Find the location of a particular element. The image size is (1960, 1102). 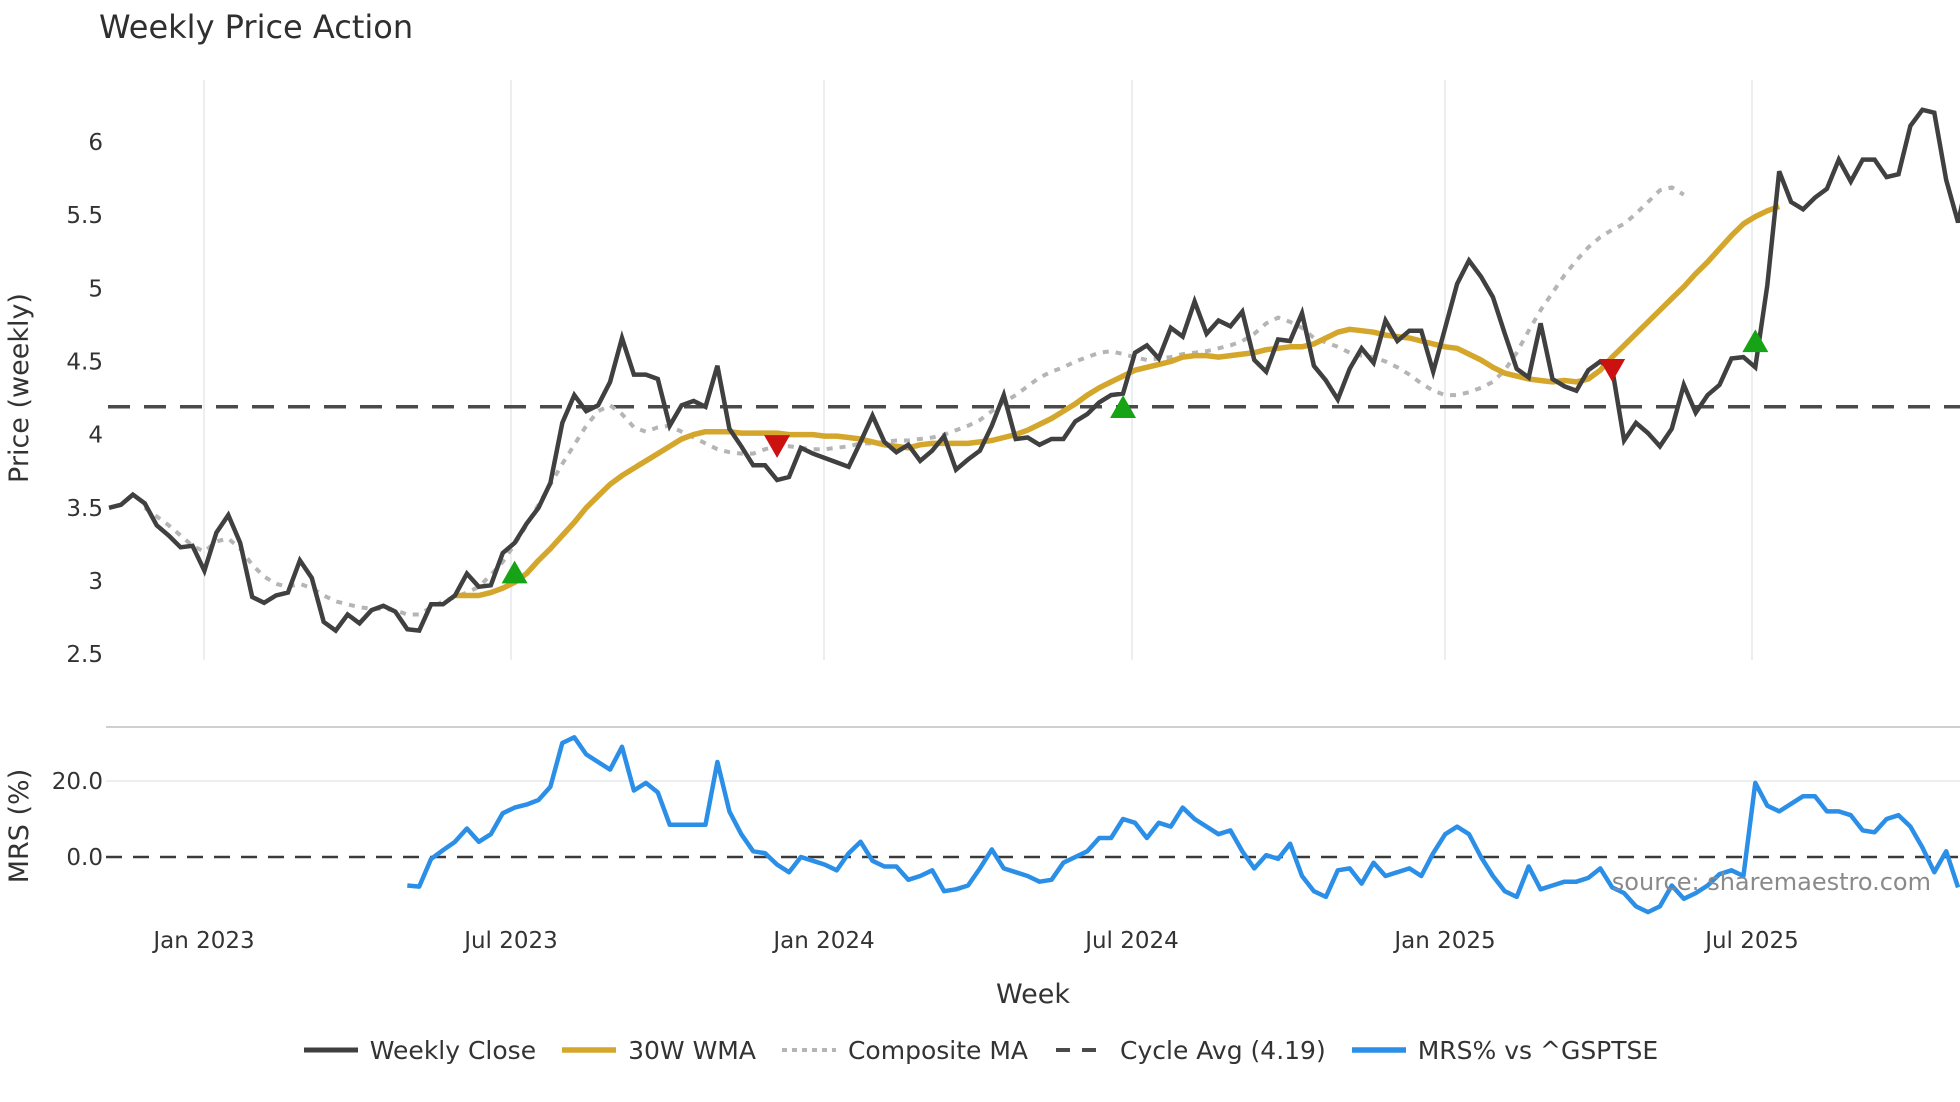

legend-item-cycle-avg: Cycle Avg (4.19) is located at coordinates (1189, 1050).